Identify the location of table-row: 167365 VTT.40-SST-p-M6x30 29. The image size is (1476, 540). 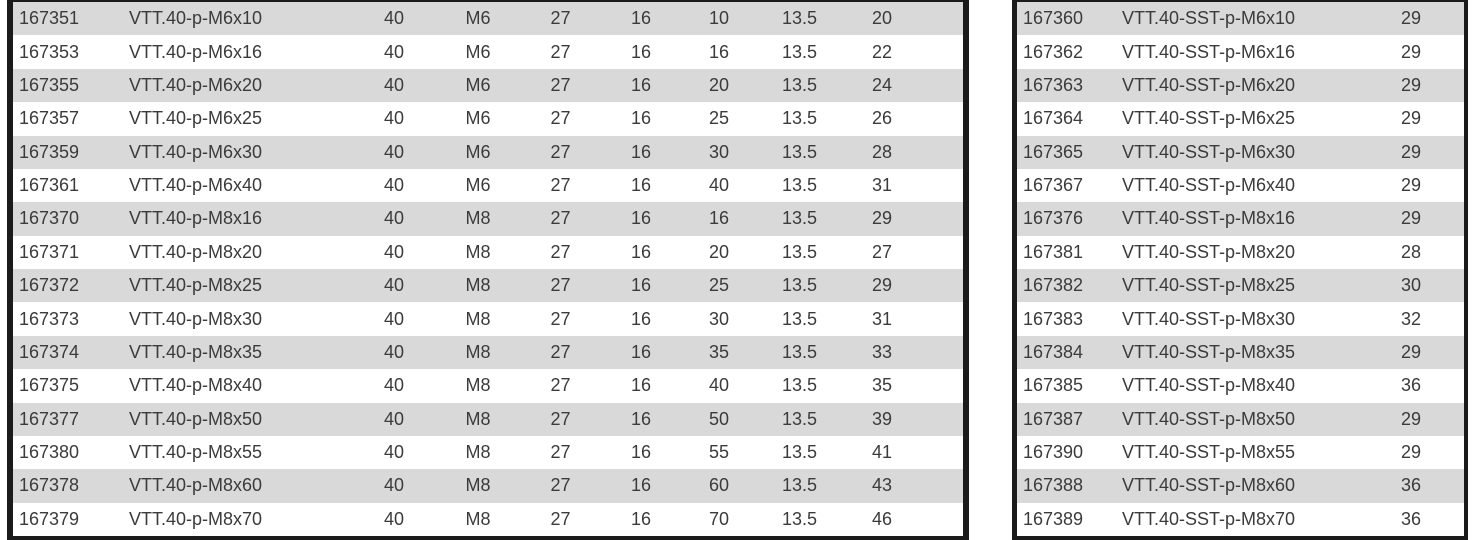
(1240, 152).